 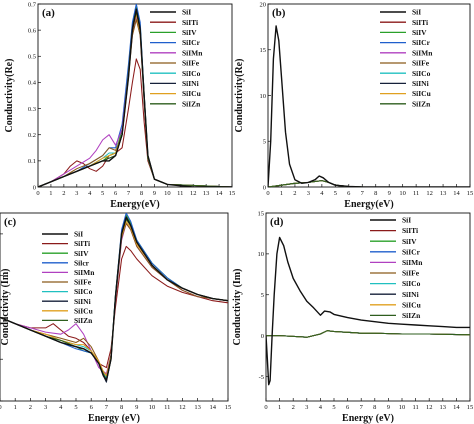 I want to click on legend-label: SiI, so click(x=416, y=12).